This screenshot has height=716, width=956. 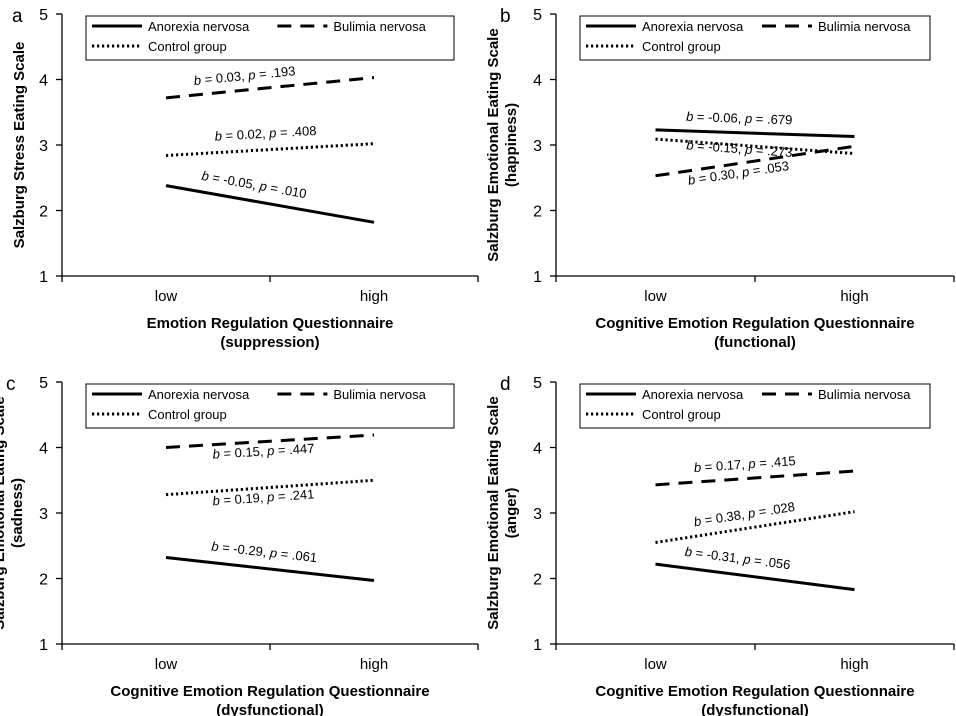 What do you see at coordinates (739, 118) in the screenshot?
I see `annotation-anorexia-nervosa: b = -0.06, p = .679` at bounding box center [739, 118].